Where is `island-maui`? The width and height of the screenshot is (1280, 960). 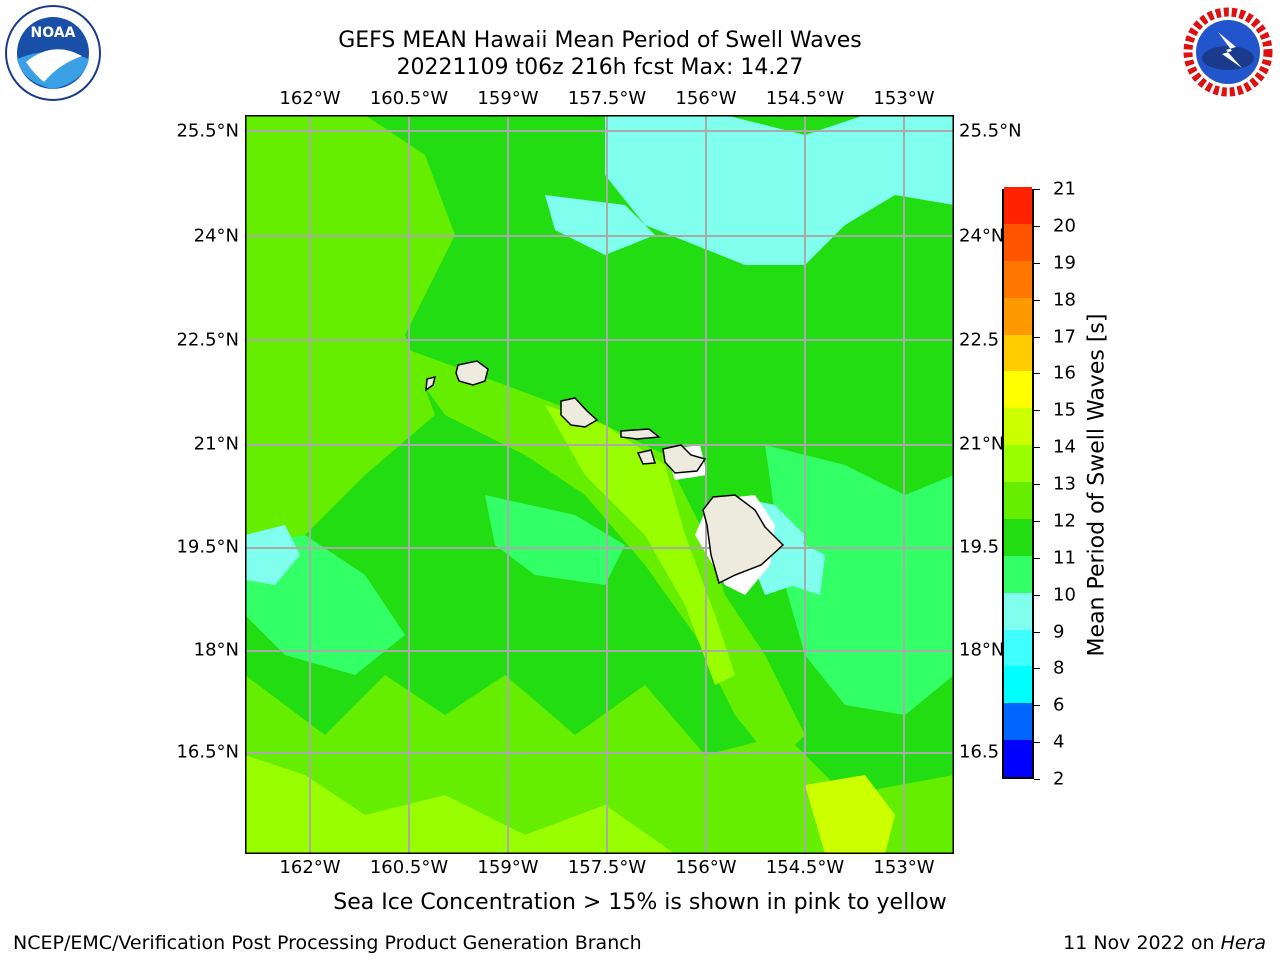
island-maui is located at coordinates (684, 459).